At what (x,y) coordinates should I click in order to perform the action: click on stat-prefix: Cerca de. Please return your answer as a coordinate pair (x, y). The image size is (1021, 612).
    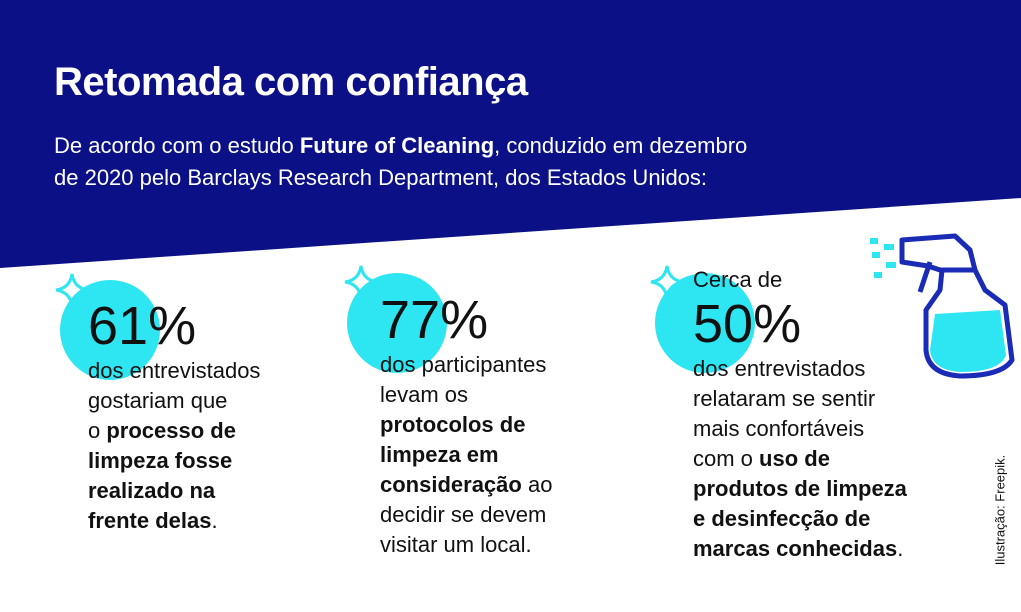
    Looking at the image, I should click on (738, 279).